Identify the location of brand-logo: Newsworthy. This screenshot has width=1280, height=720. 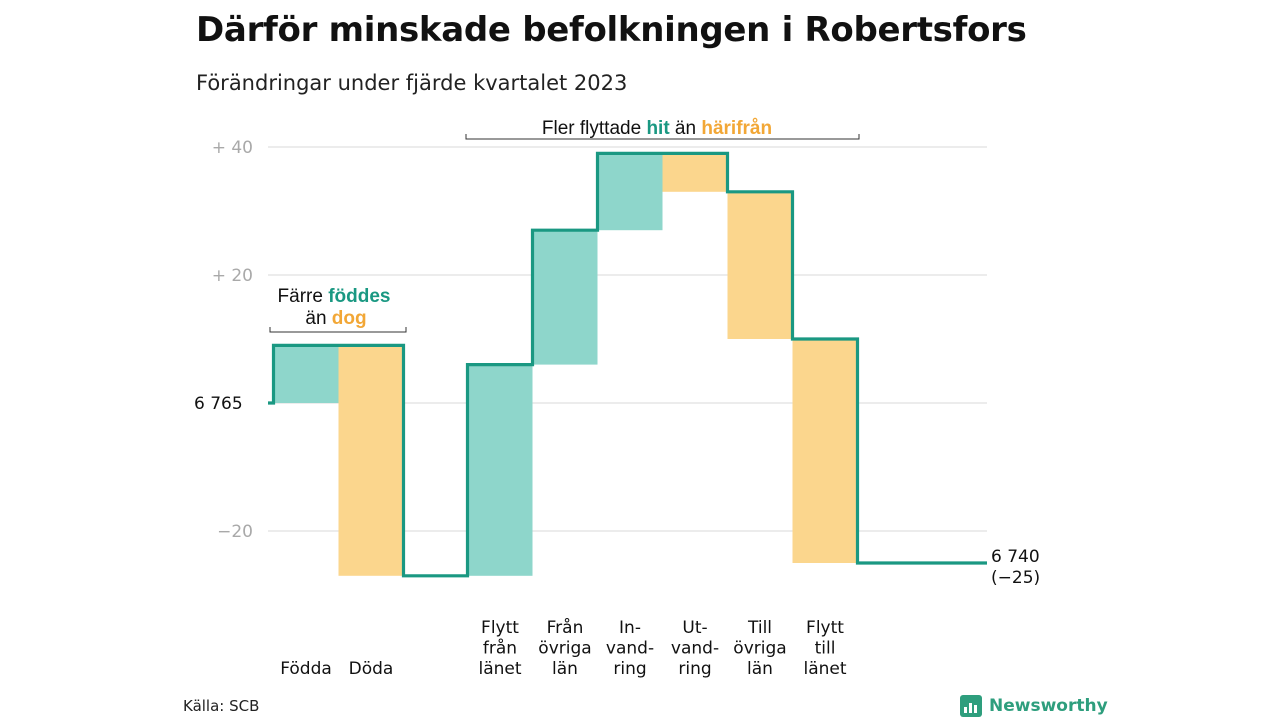
(1034, 706).